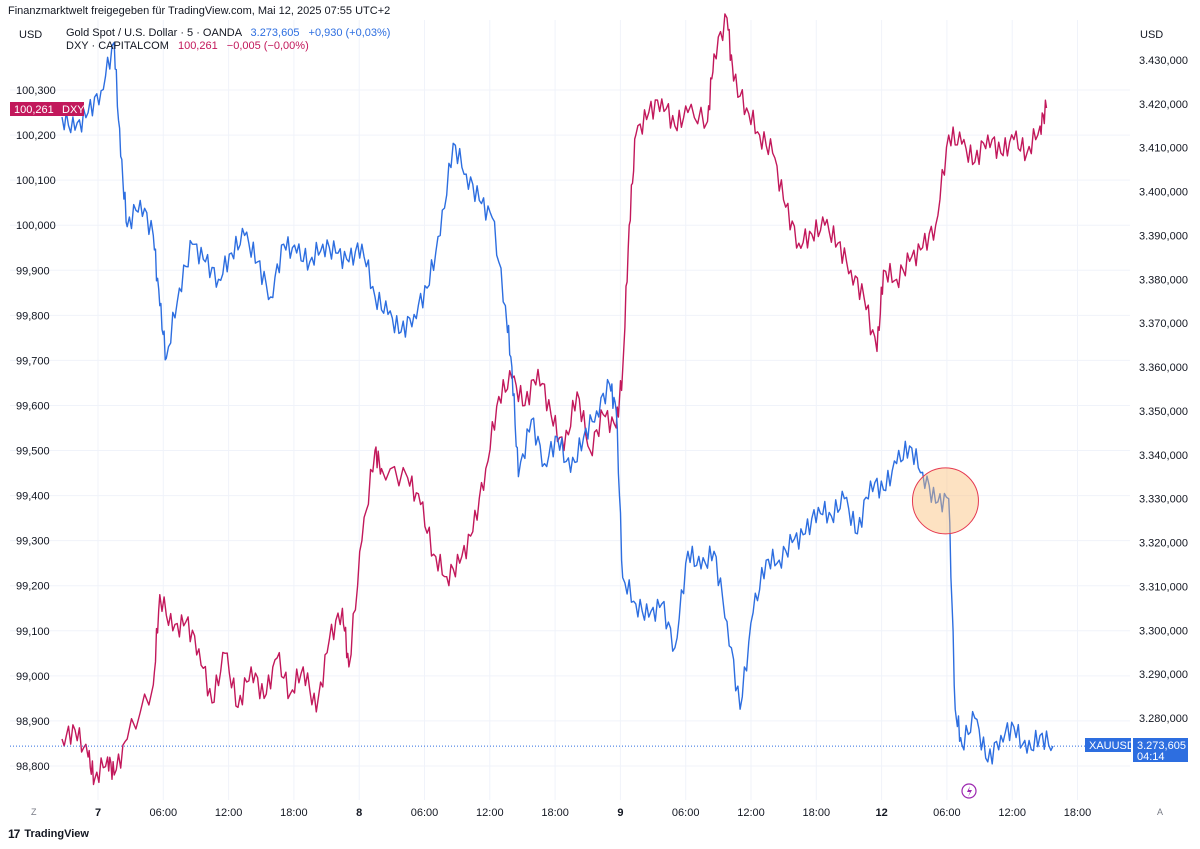  I want to click on time-tick-label: 9, so click(620, 813).